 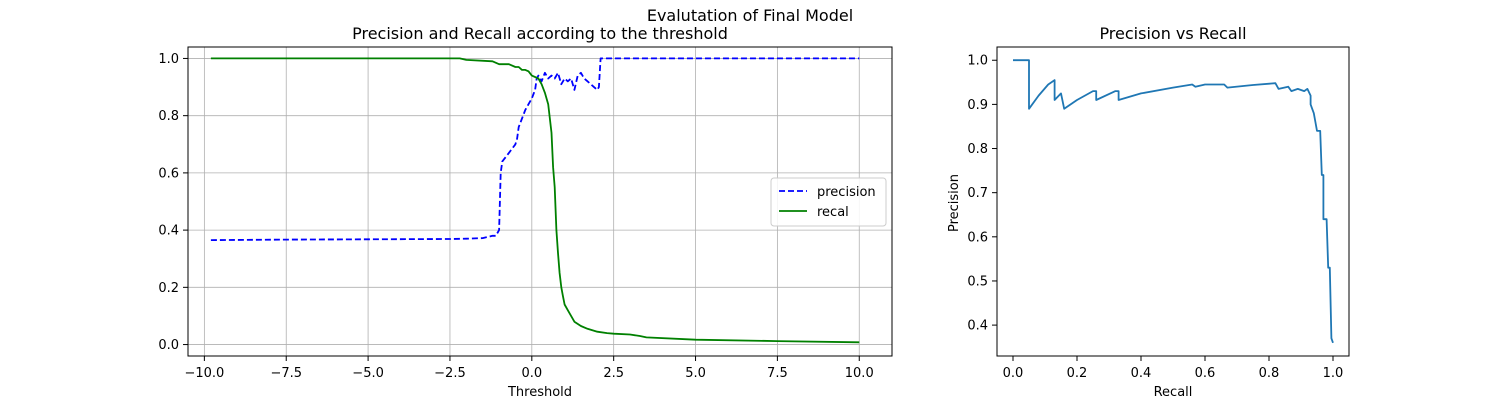 I want to click on chart1-xtick-label: −7.5, so click(x=286, y=373).